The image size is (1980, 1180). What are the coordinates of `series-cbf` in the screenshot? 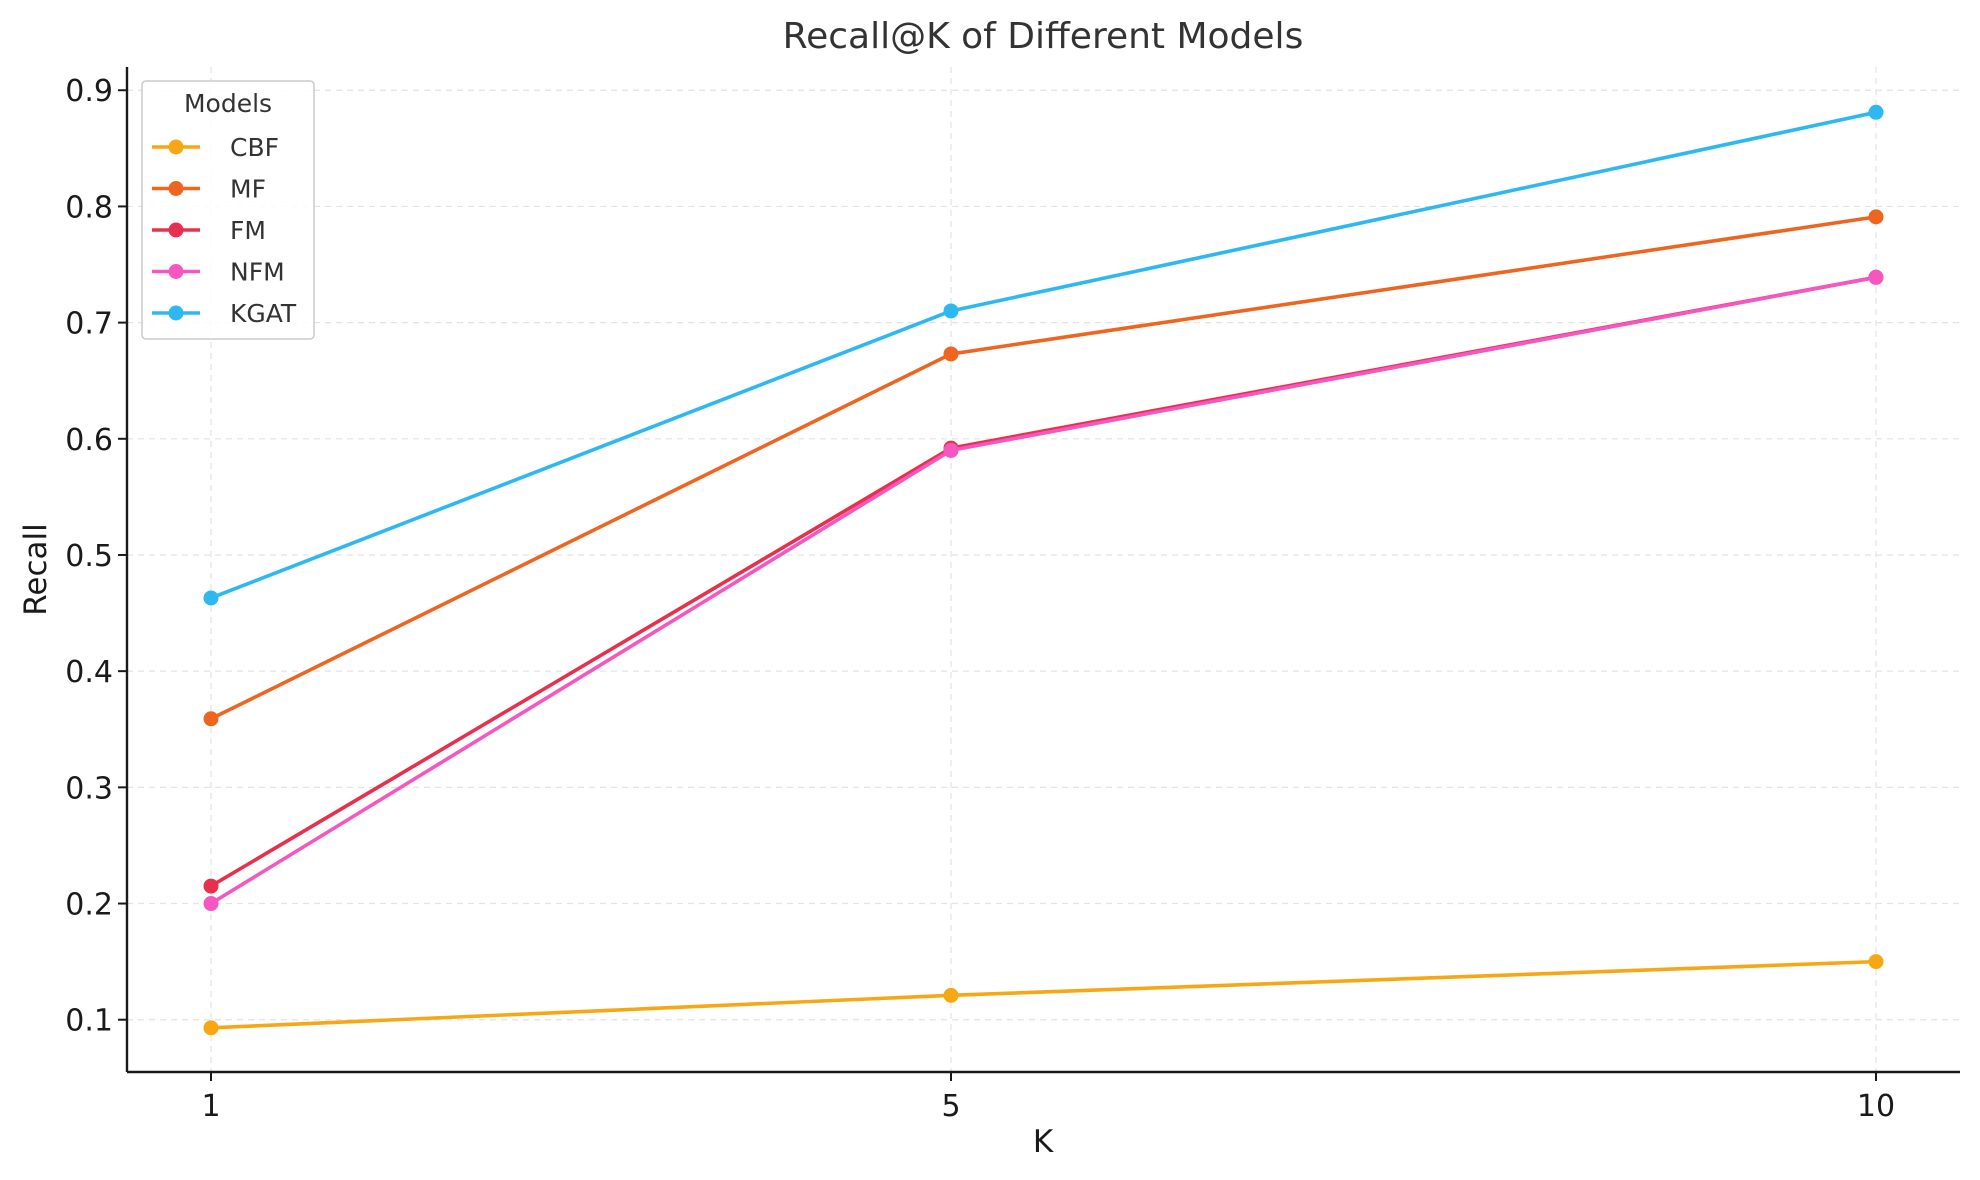 It's located at (1043, 995).